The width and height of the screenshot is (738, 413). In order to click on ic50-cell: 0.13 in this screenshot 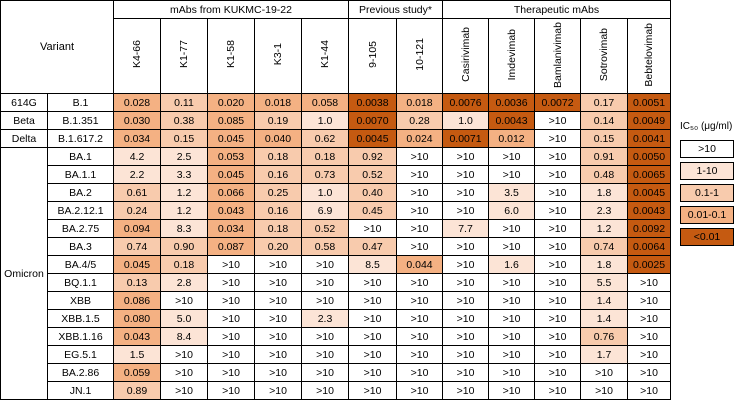, I will do `click(137, 282)`.